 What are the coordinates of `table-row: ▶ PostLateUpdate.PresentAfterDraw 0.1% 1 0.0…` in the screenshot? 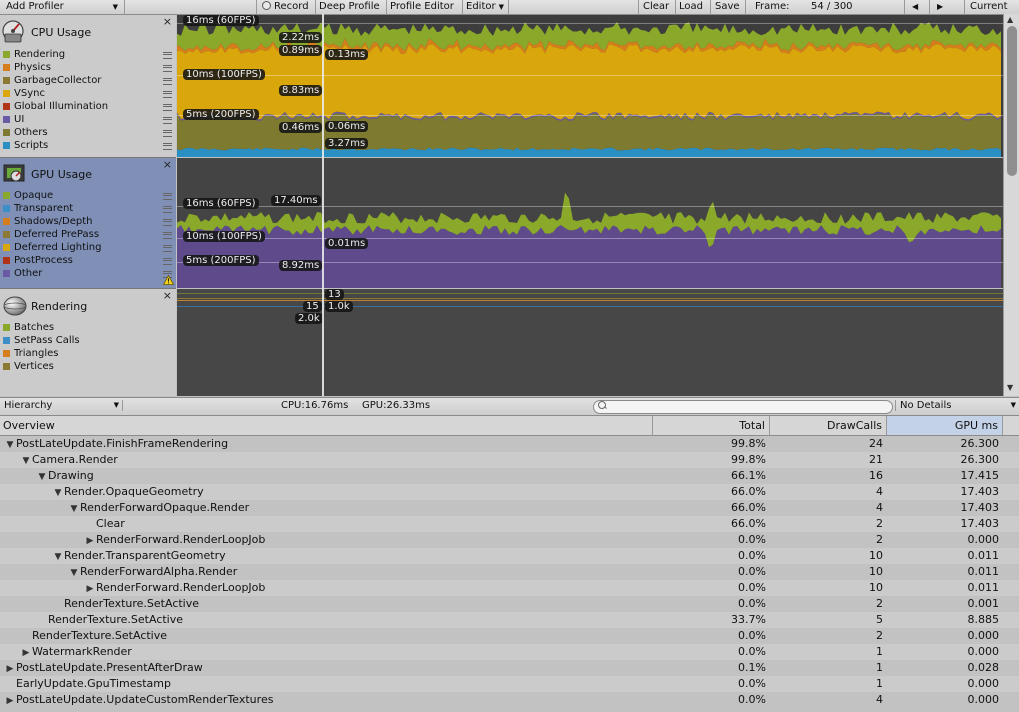 It's located at (509, 668).